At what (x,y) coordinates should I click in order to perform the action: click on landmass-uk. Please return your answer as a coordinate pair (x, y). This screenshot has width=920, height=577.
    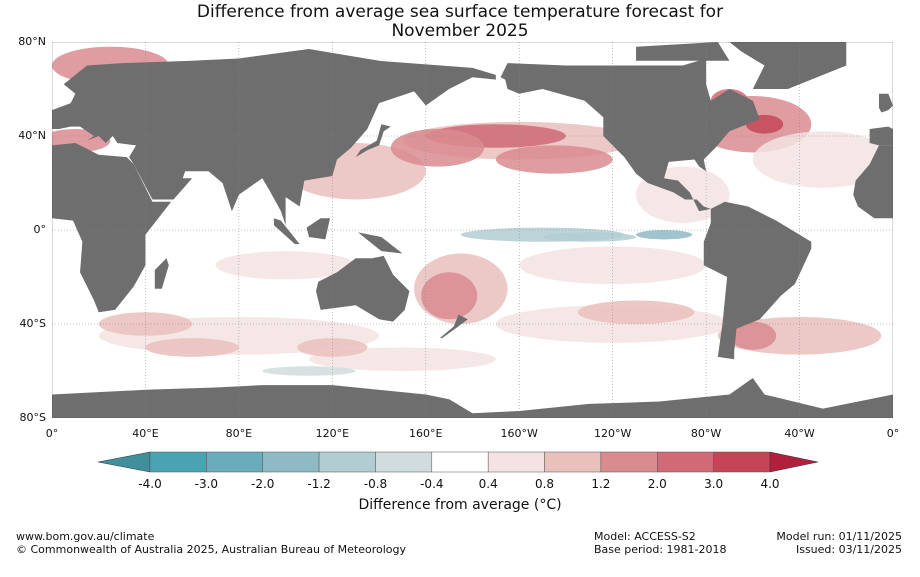
    Looking at the image, I should click on (885, 103).